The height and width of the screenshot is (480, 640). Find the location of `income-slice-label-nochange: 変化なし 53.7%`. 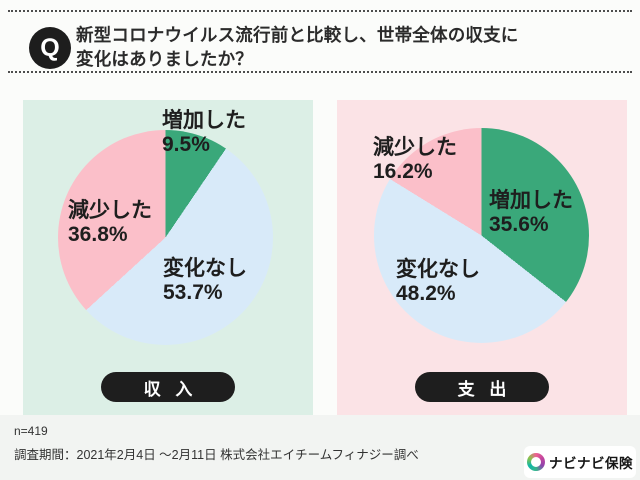

income-slice-label-nochange: 変化なし 53.7% is located at coordinates (205, 281).